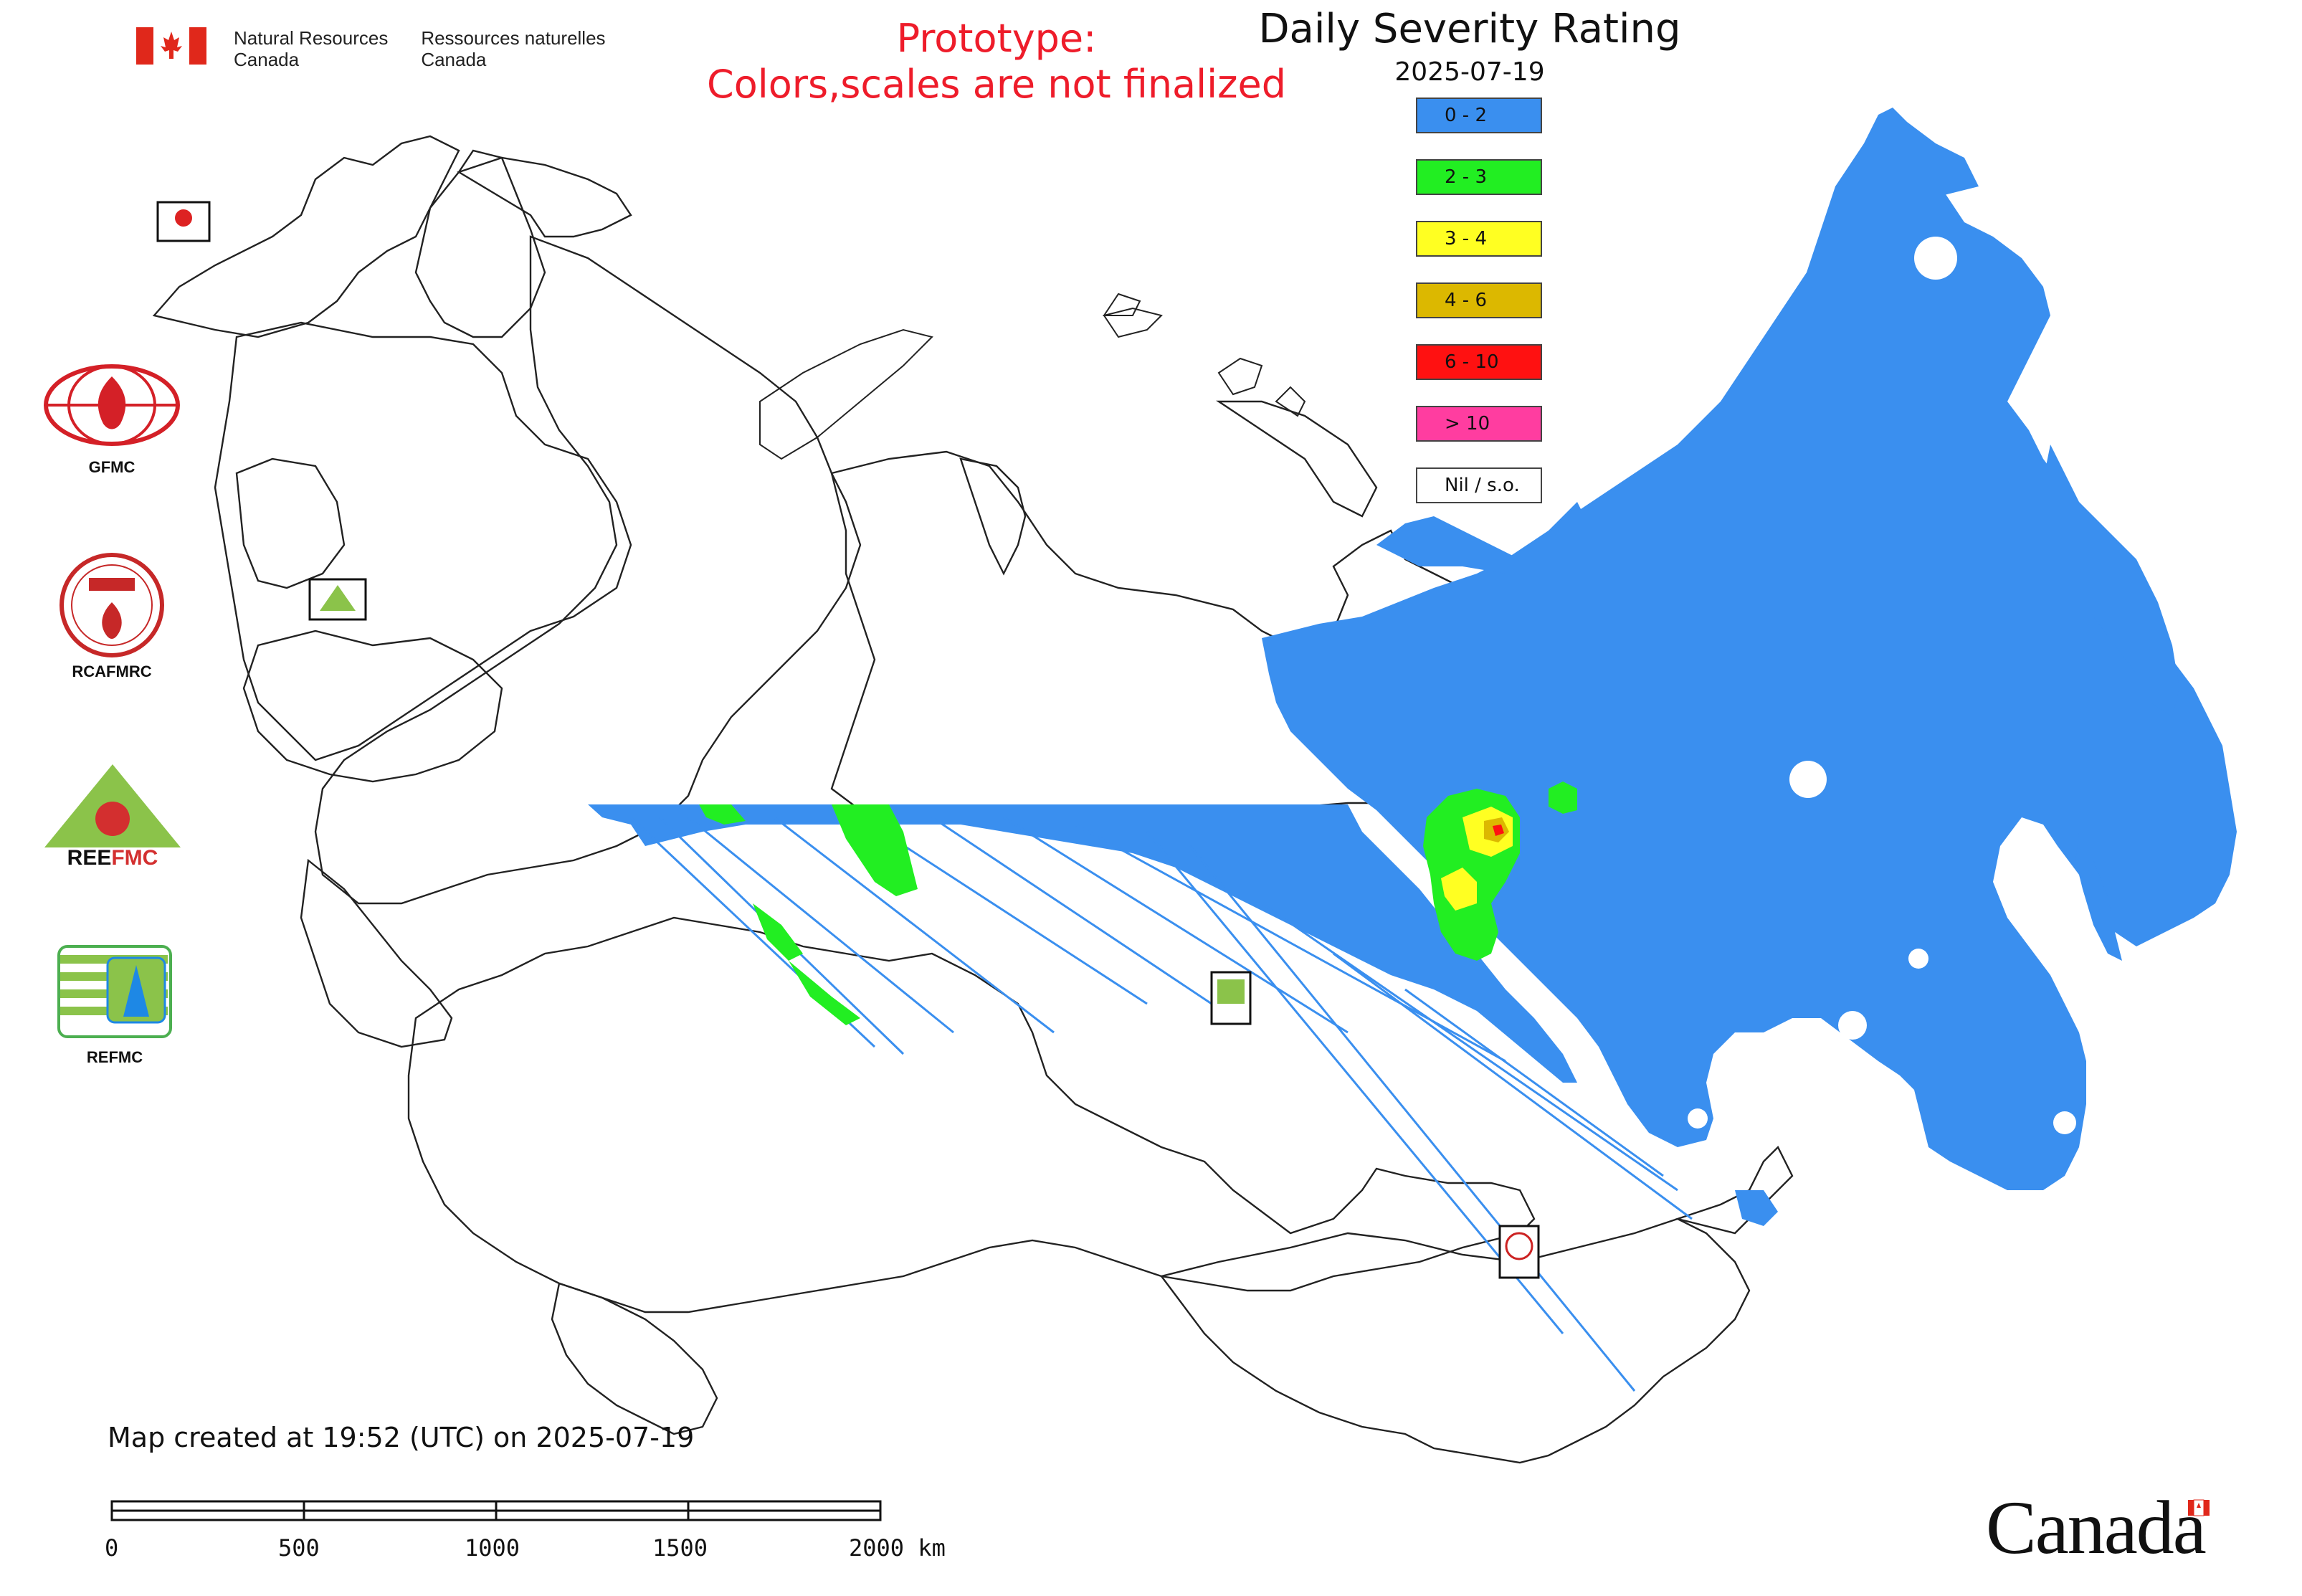  What do you see at coordinates (496, 1510) in the screenshot?
I see `scale-bar` at bounding box center [496, 1510].